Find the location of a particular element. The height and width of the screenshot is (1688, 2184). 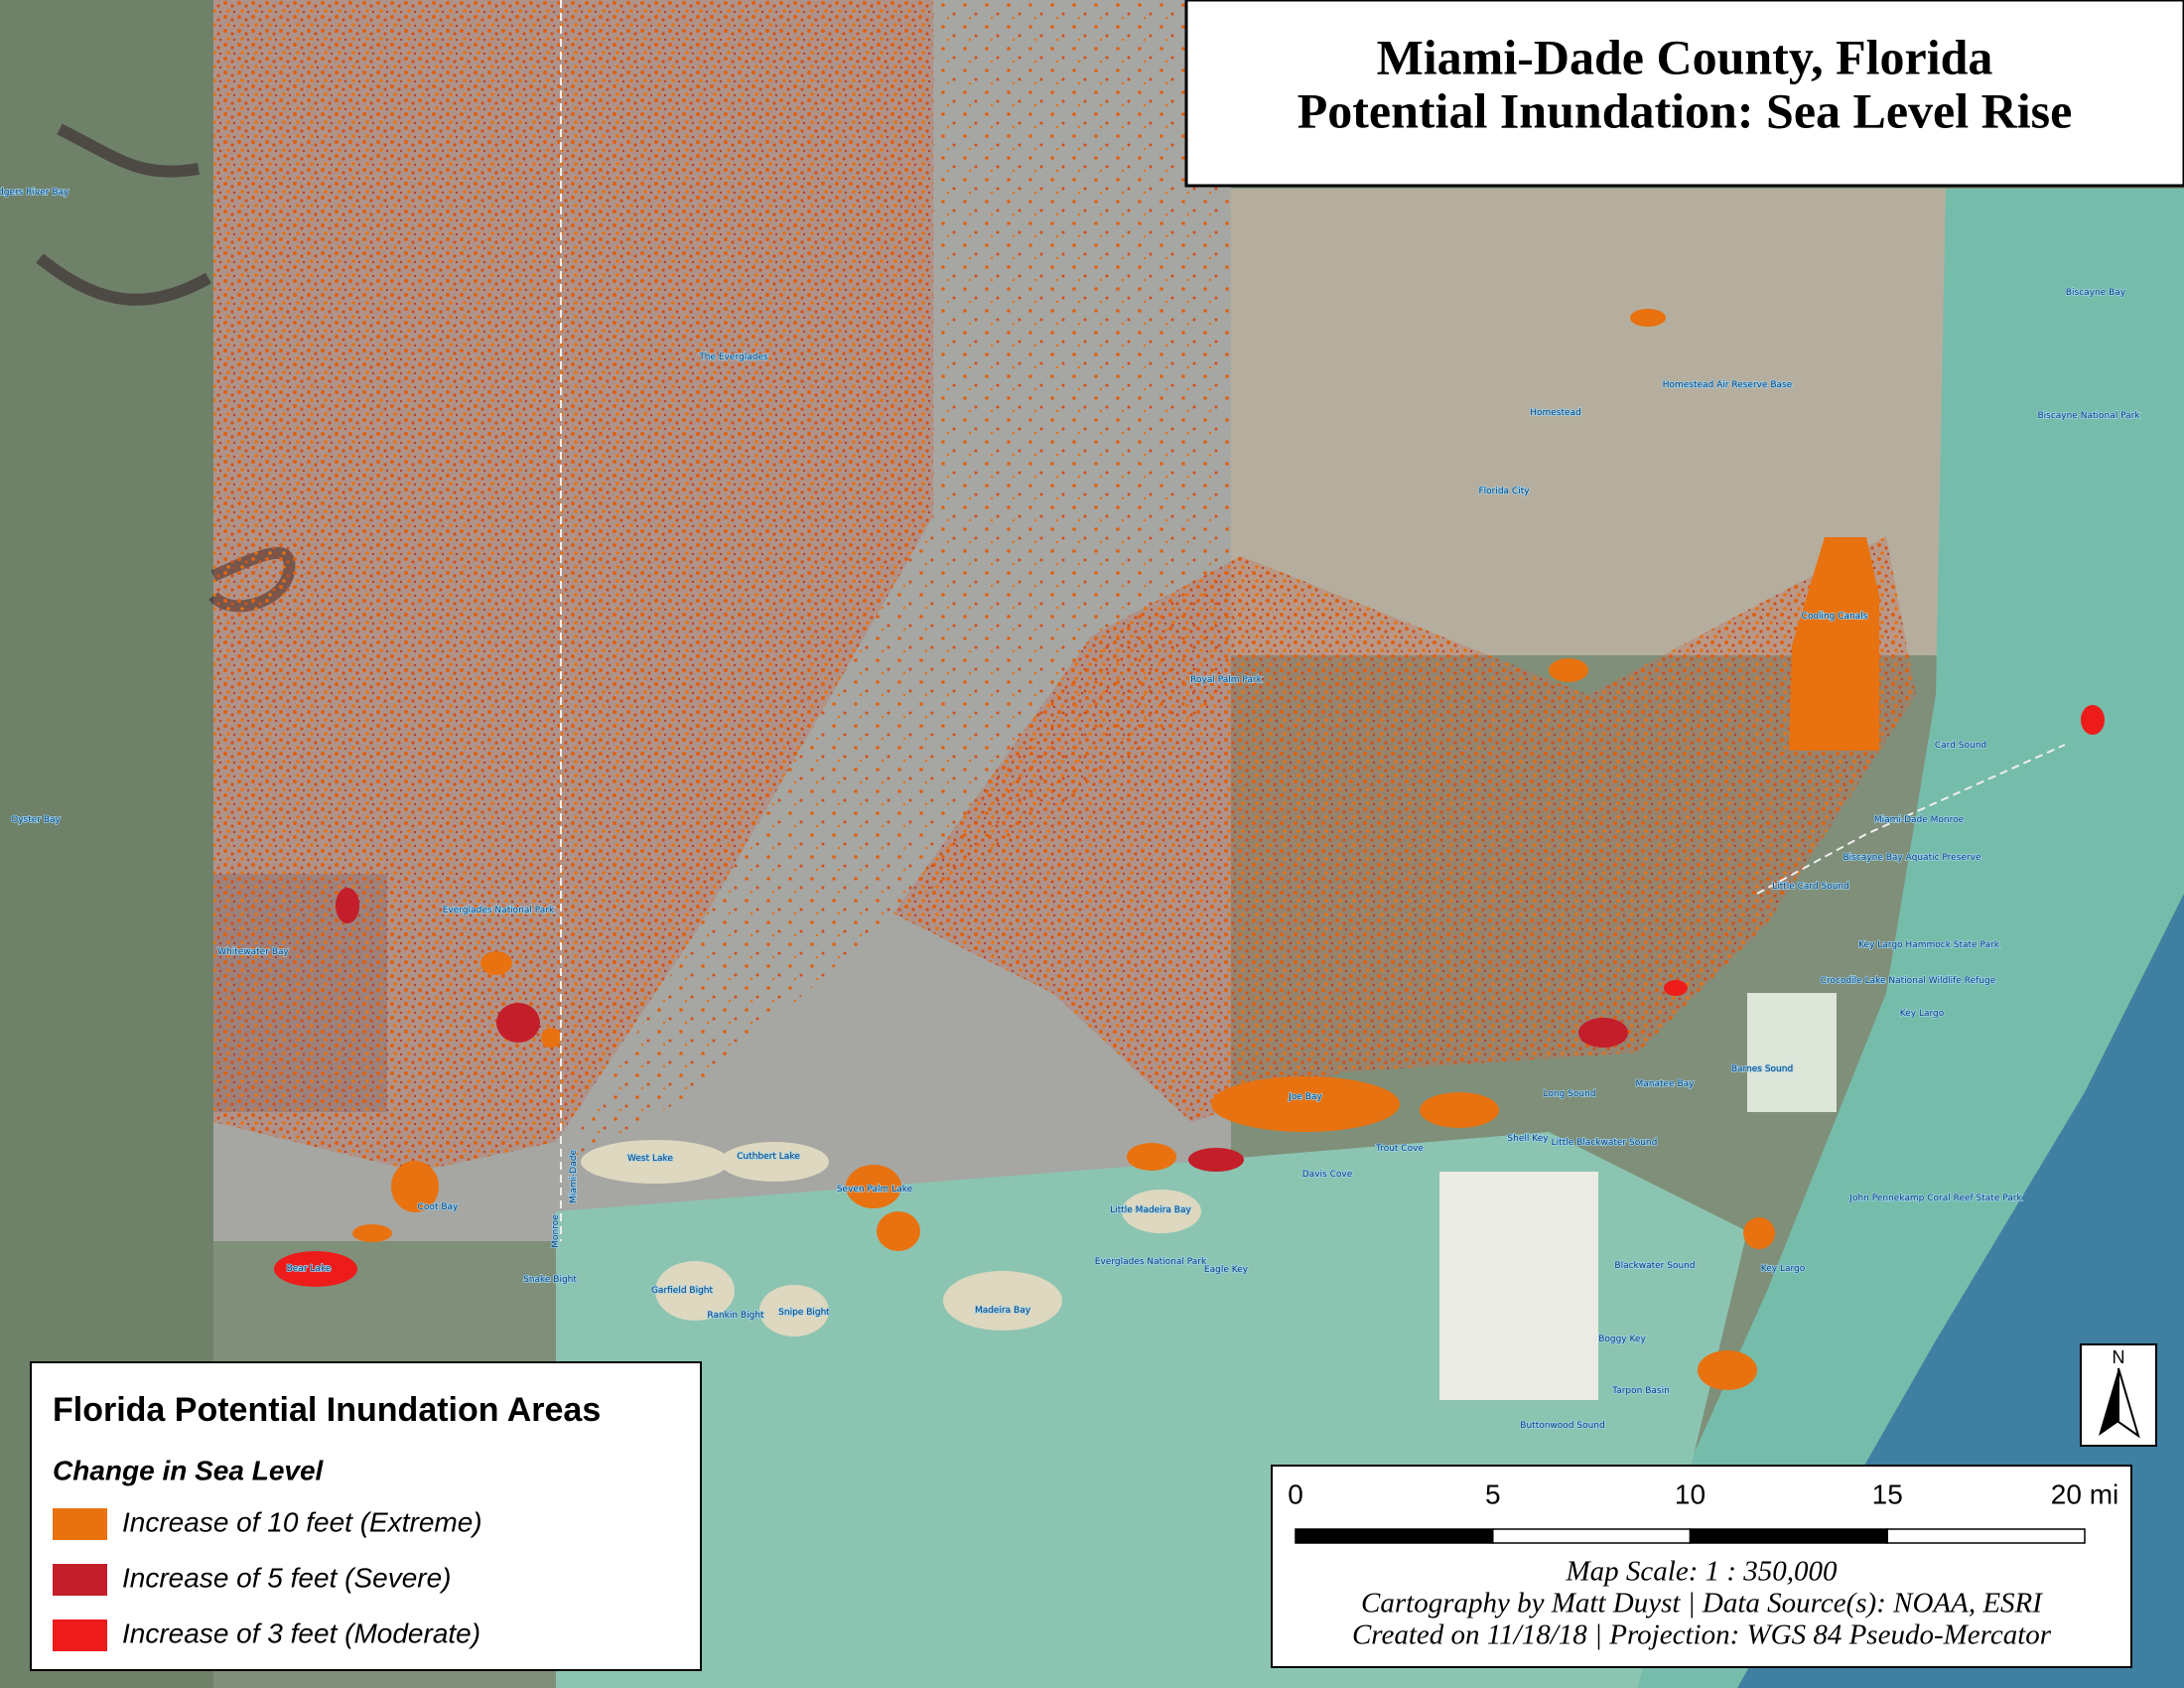

place-label: Tarpon Basin is located at coordinates (1640, 1391).